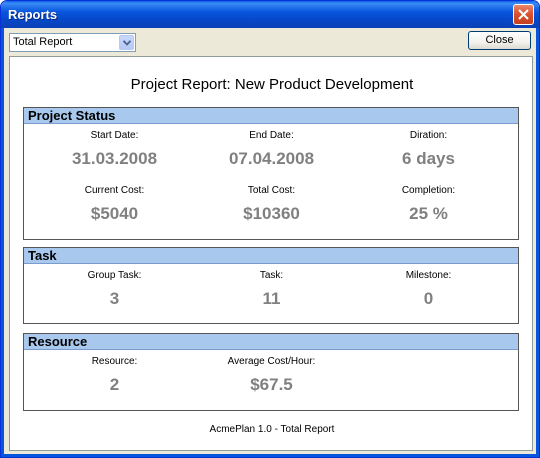 This screenshot has width=540, height=458. What do you see at coordinates (114, 298) in the screenshot?
I see `group-task-value: 3` at bounding box center [114, 298].